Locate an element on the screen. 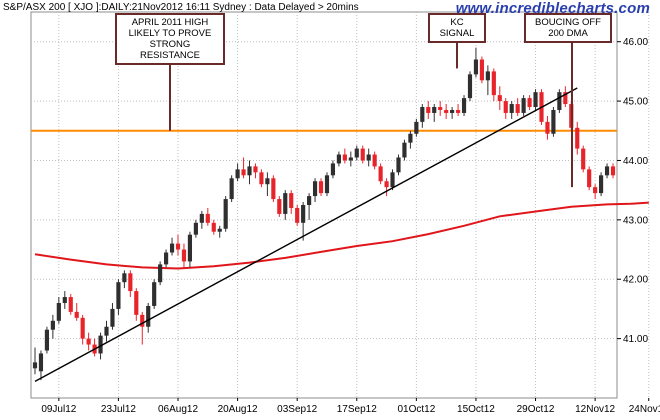  annotation-kc-signal: KC SIGNAL is located at coordinates (457, 28).